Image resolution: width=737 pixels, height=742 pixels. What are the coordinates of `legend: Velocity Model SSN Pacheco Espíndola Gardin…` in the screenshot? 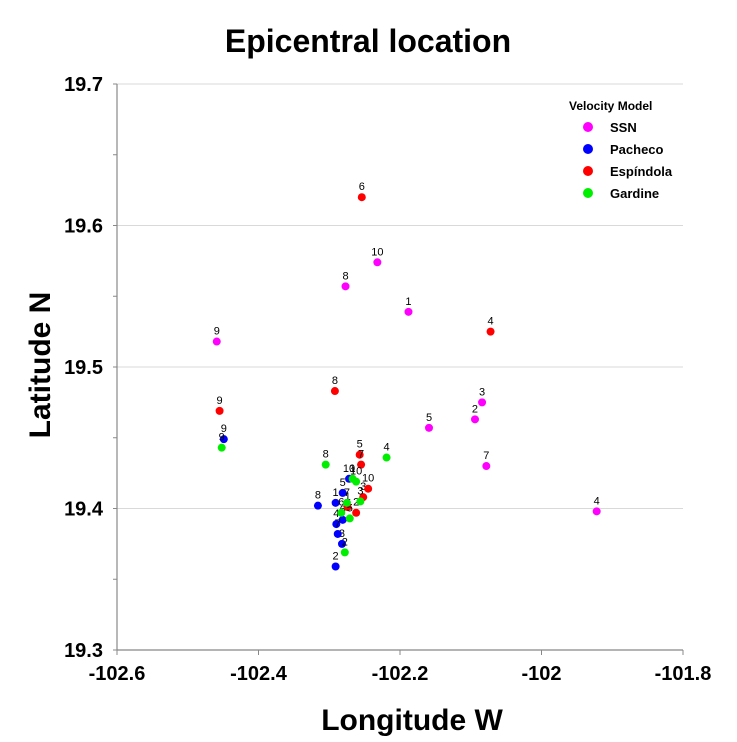 It's located at (621, 150).